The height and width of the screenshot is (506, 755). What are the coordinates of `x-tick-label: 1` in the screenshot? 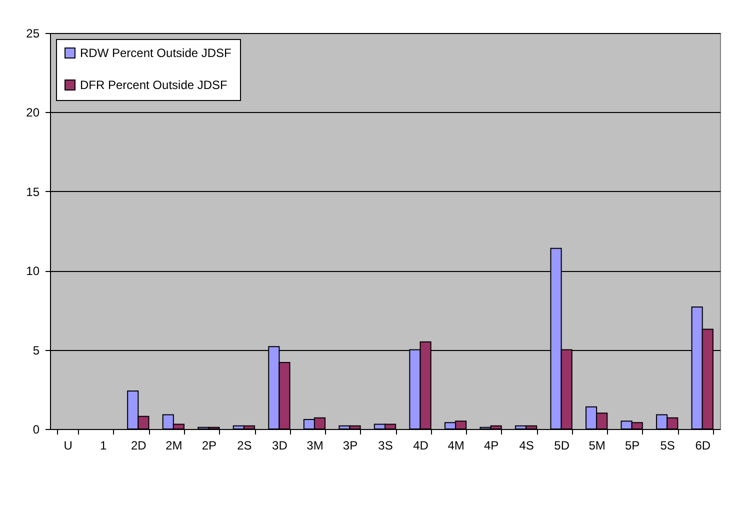 It's located at (104, 445).